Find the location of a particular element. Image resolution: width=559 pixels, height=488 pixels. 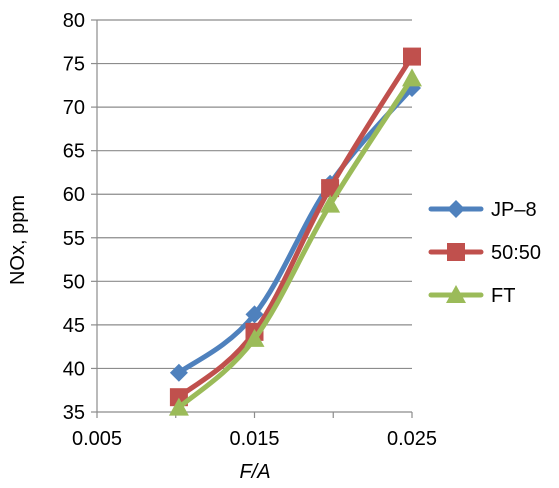

y-tick-label: 80 is located at coordinates (74, 21).